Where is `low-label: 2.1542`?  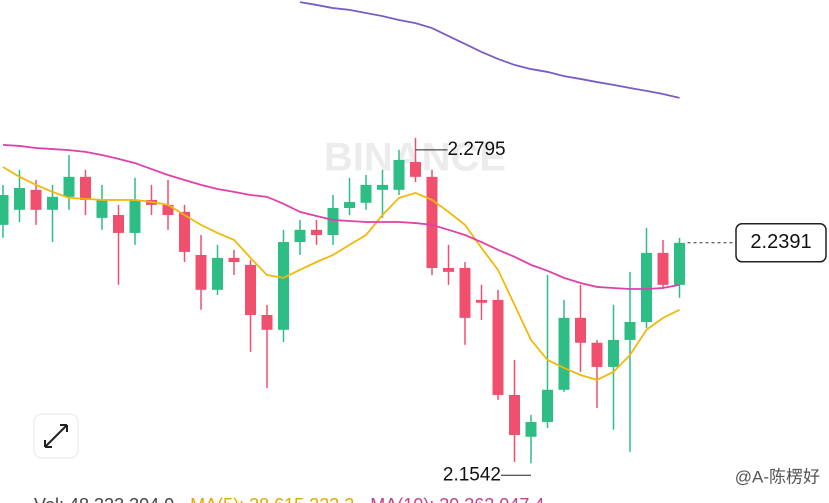 low-label: 2.1542 is located at coordinates (472, 474).